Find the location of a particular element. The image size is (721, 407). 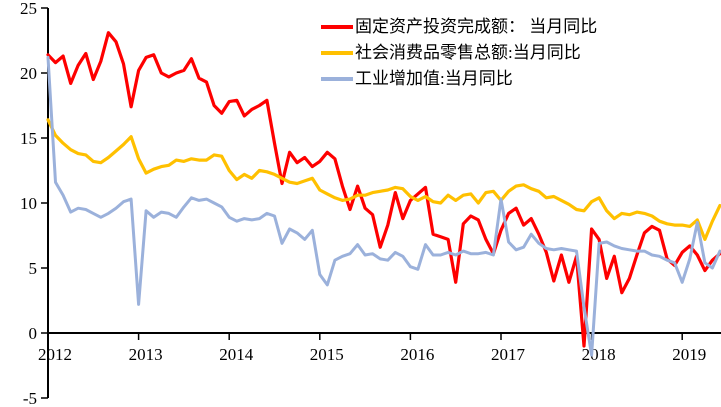

legend-label-fai: 固定资产投资完成额： 当月同比 is located at coordinates (476, 26).